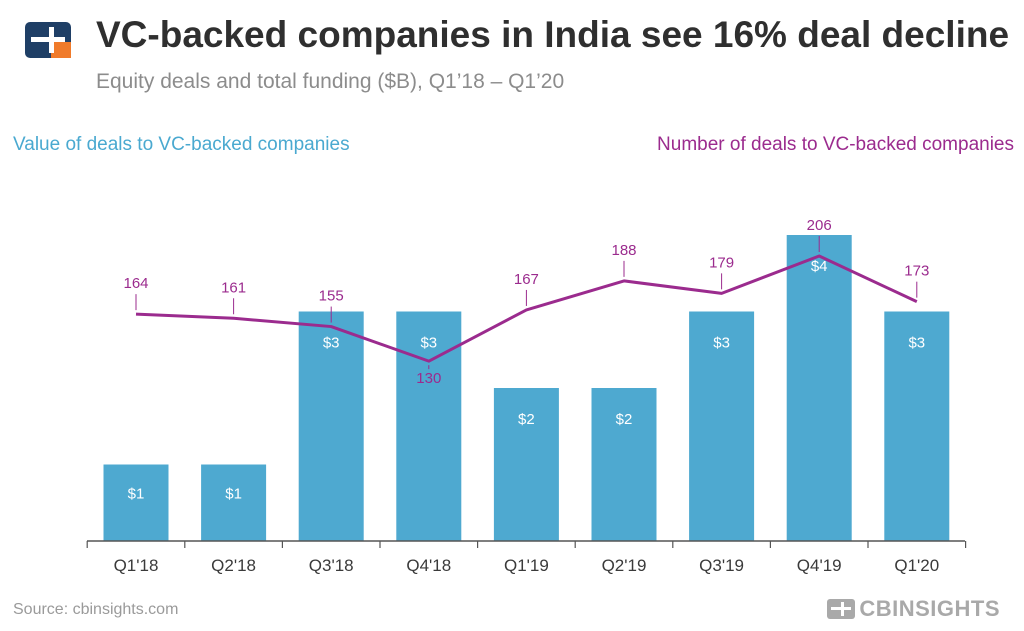  What do you see at coordinates (181, 144) in the screenshot?
I see `legend-bar-series: Value of deals to VC-backed companies` at bounding box center [181, 144].